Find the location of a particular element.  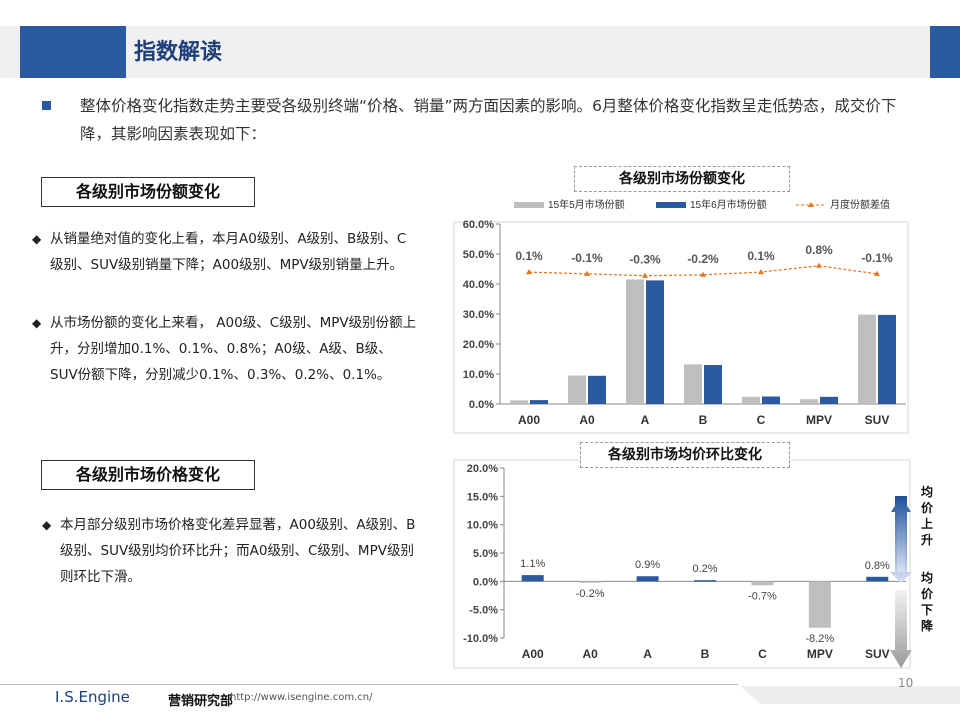

page-number: 10 is located at coordinates (906, 683).